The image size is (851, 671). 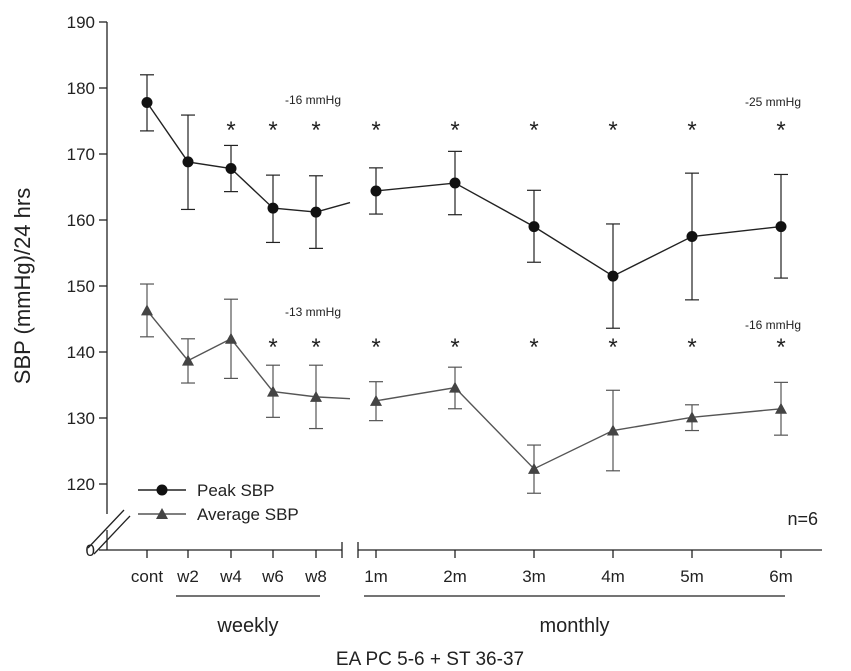 What do you see at coordinates (430, 659) in the screenshot?
I see `x-axis-label: EA PC 5-6 + ST 36-37` at bounding box center [430, 659].